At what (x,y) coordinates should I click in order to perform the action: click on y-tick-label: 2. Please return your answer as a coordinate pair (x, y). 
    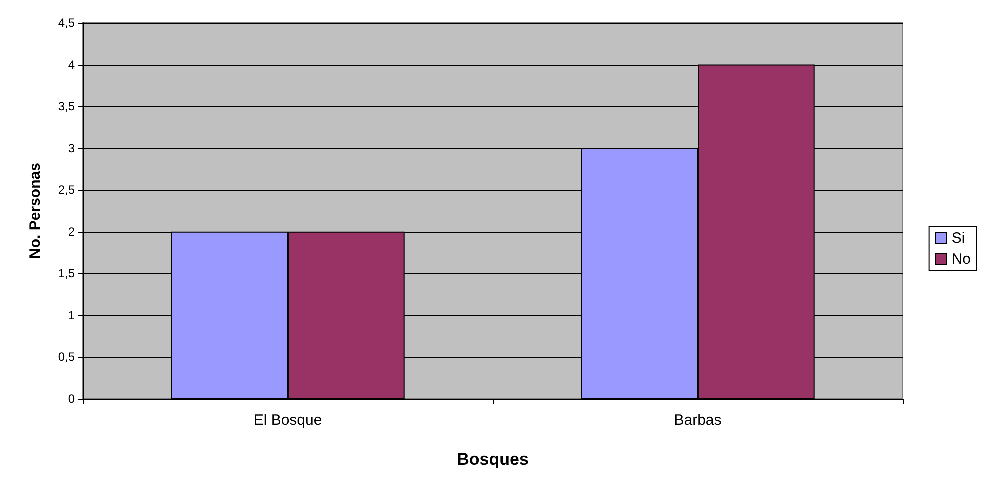
    Looking at the image, I should click on (72, 231).